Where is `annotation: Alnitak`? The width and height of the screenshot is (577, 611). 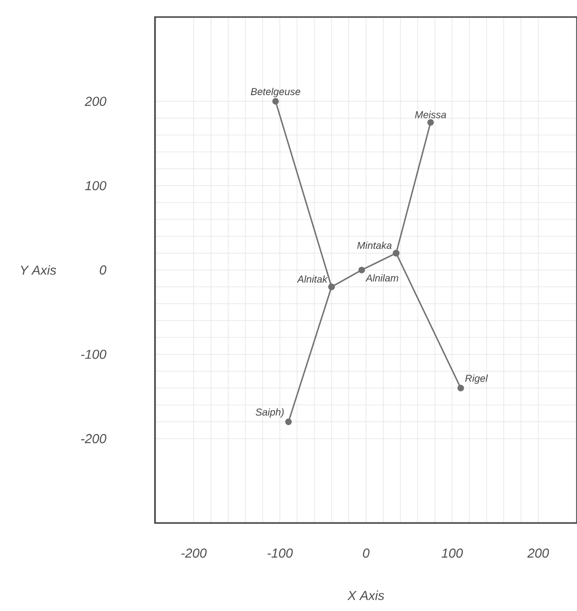 annotation: Alnitak is located at coordinates (312, 279).